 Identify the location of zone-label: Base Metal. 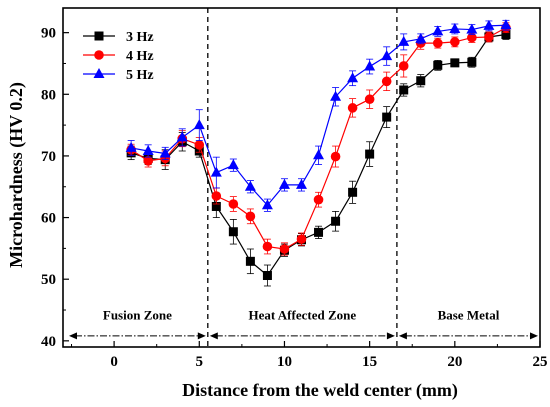
(469, 314).